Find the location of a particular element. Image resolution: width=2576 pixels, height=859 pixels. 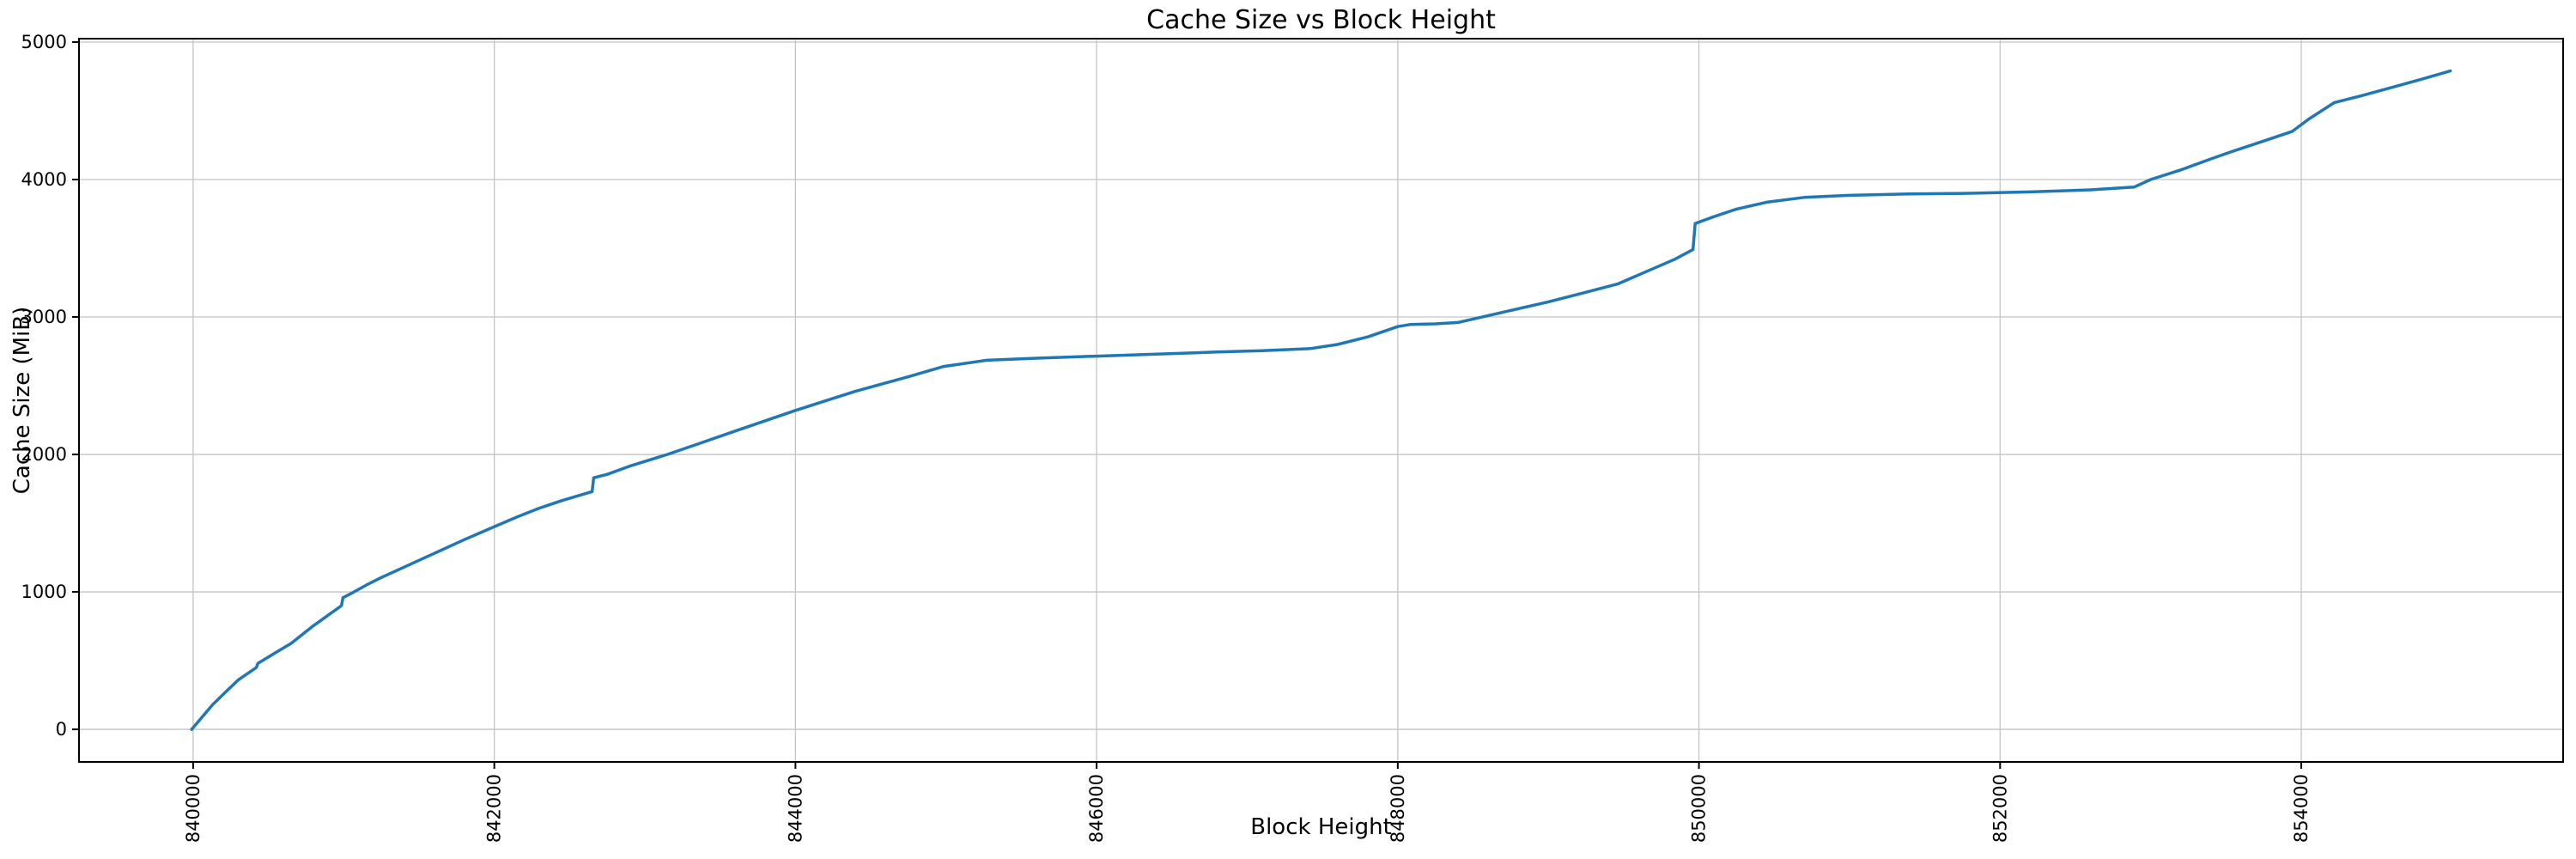

x-tick-label: 852000 is located at coordinates (2000, 809).